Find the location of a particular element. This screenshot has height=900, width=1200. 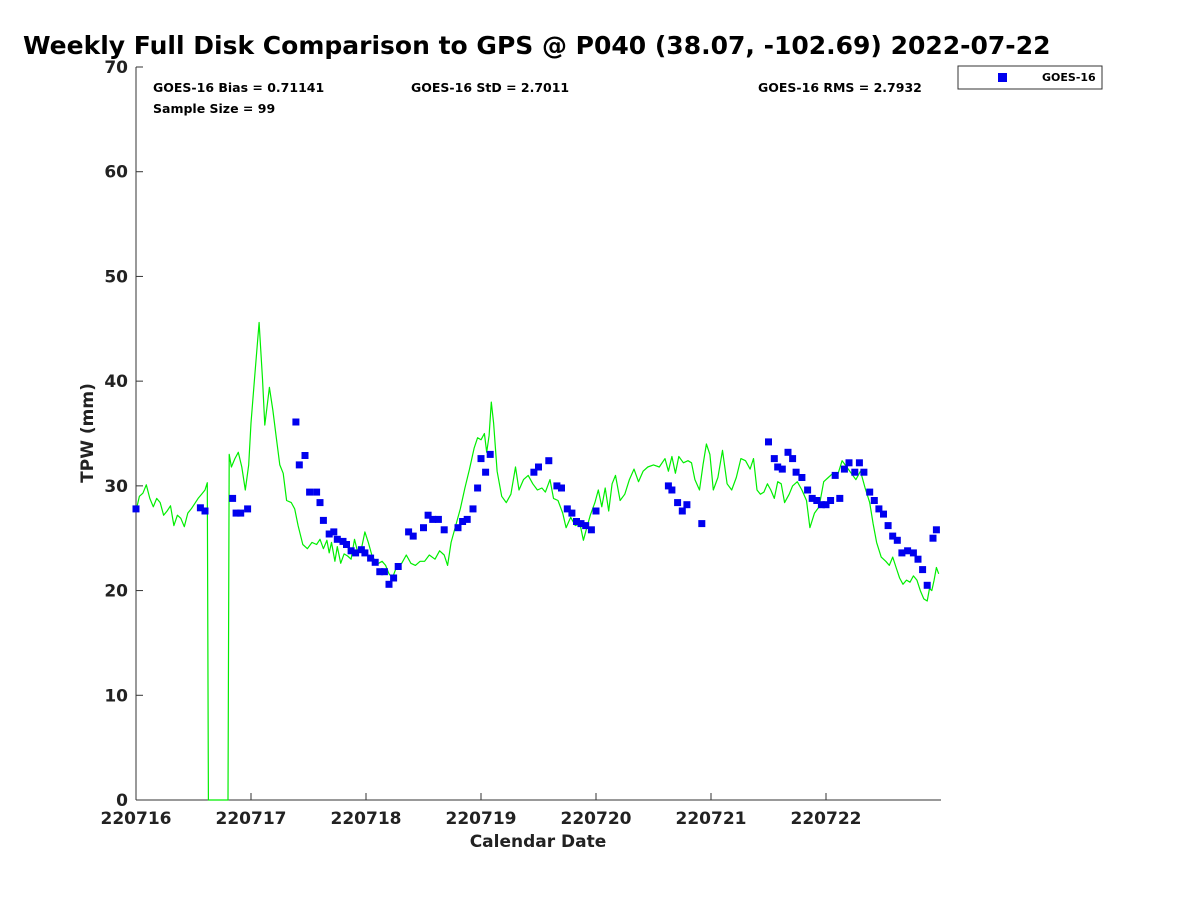

x-tick-label: 220716 is located at coordinates (136, 819).